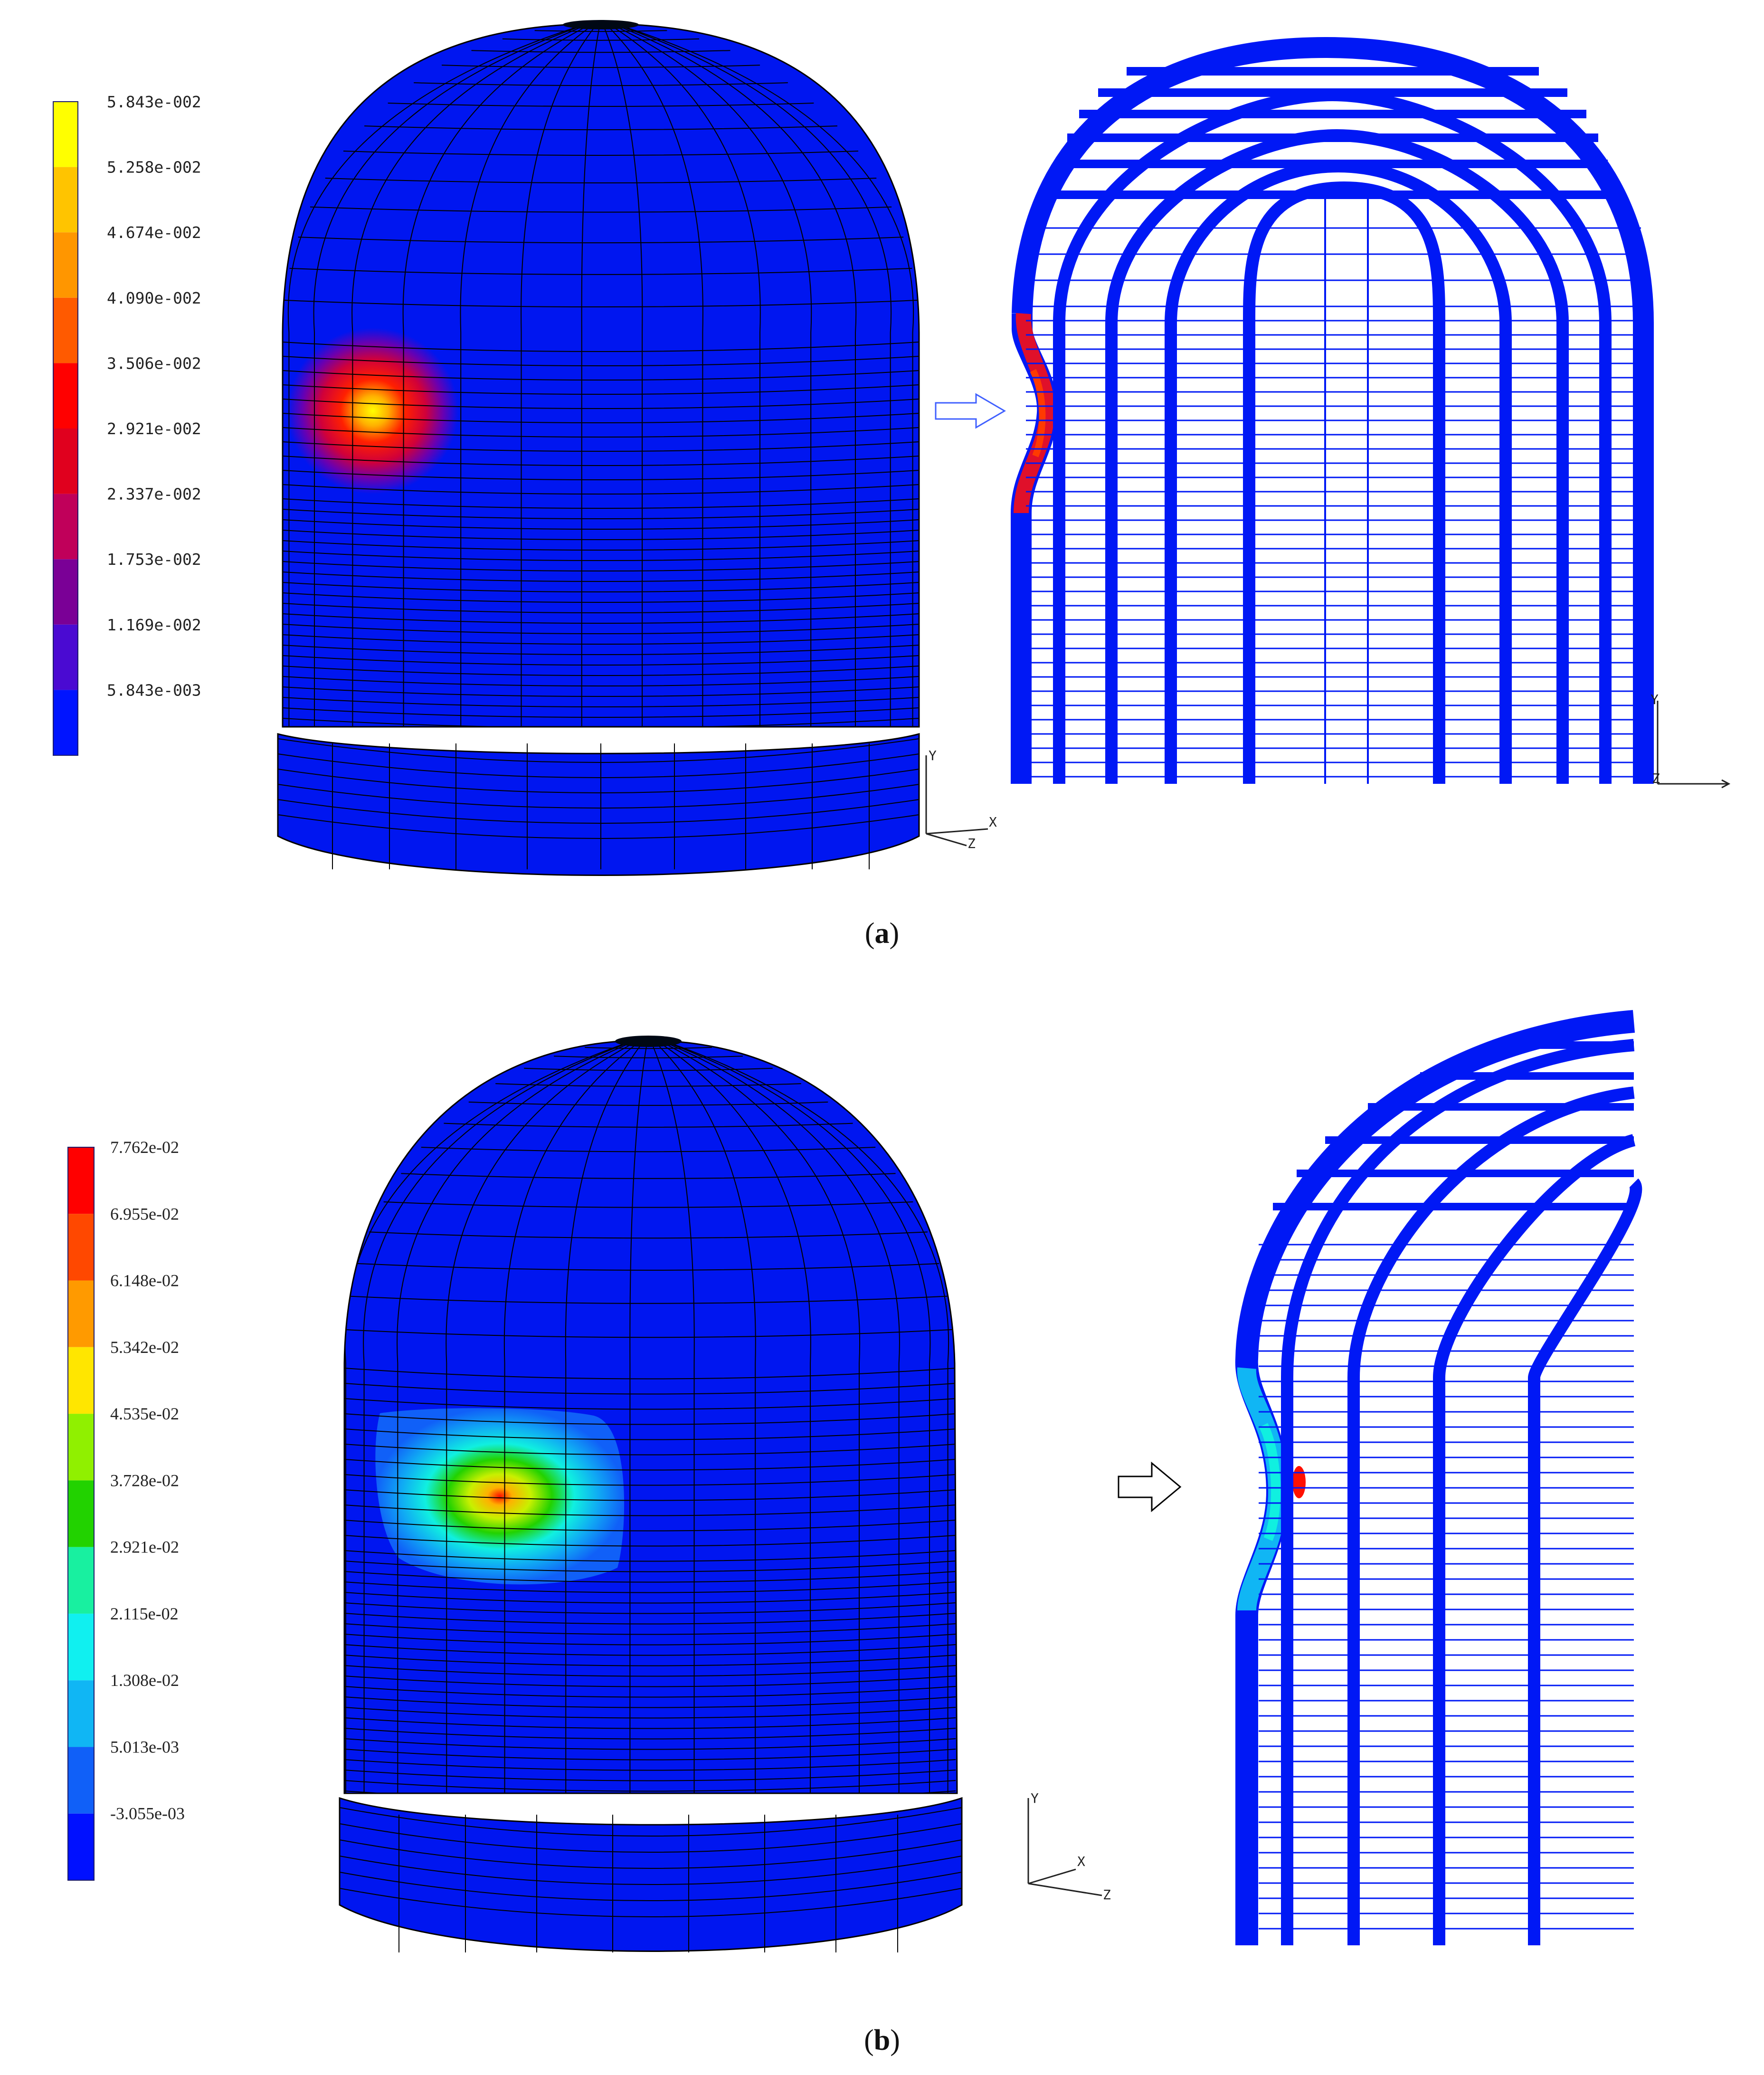 This screenshot has height=2075, width=1764. I want to click on legend-value: 1.169e-002, so click(154, 625).